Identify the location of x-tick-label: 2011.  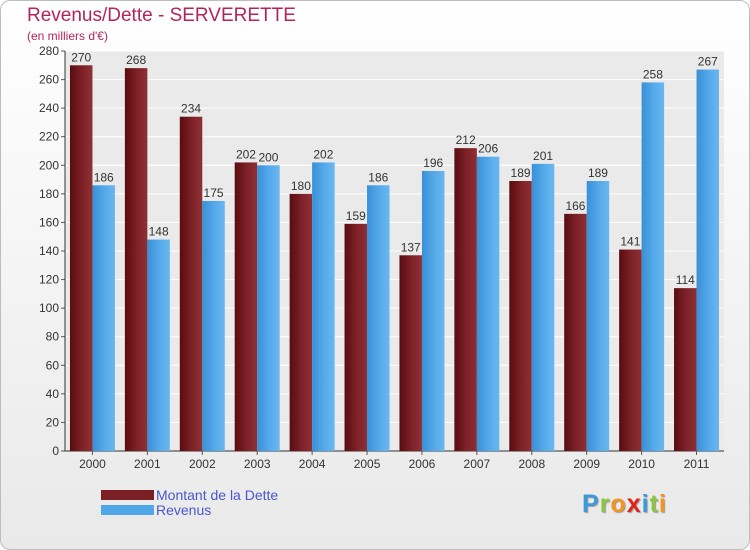
(697, 464).